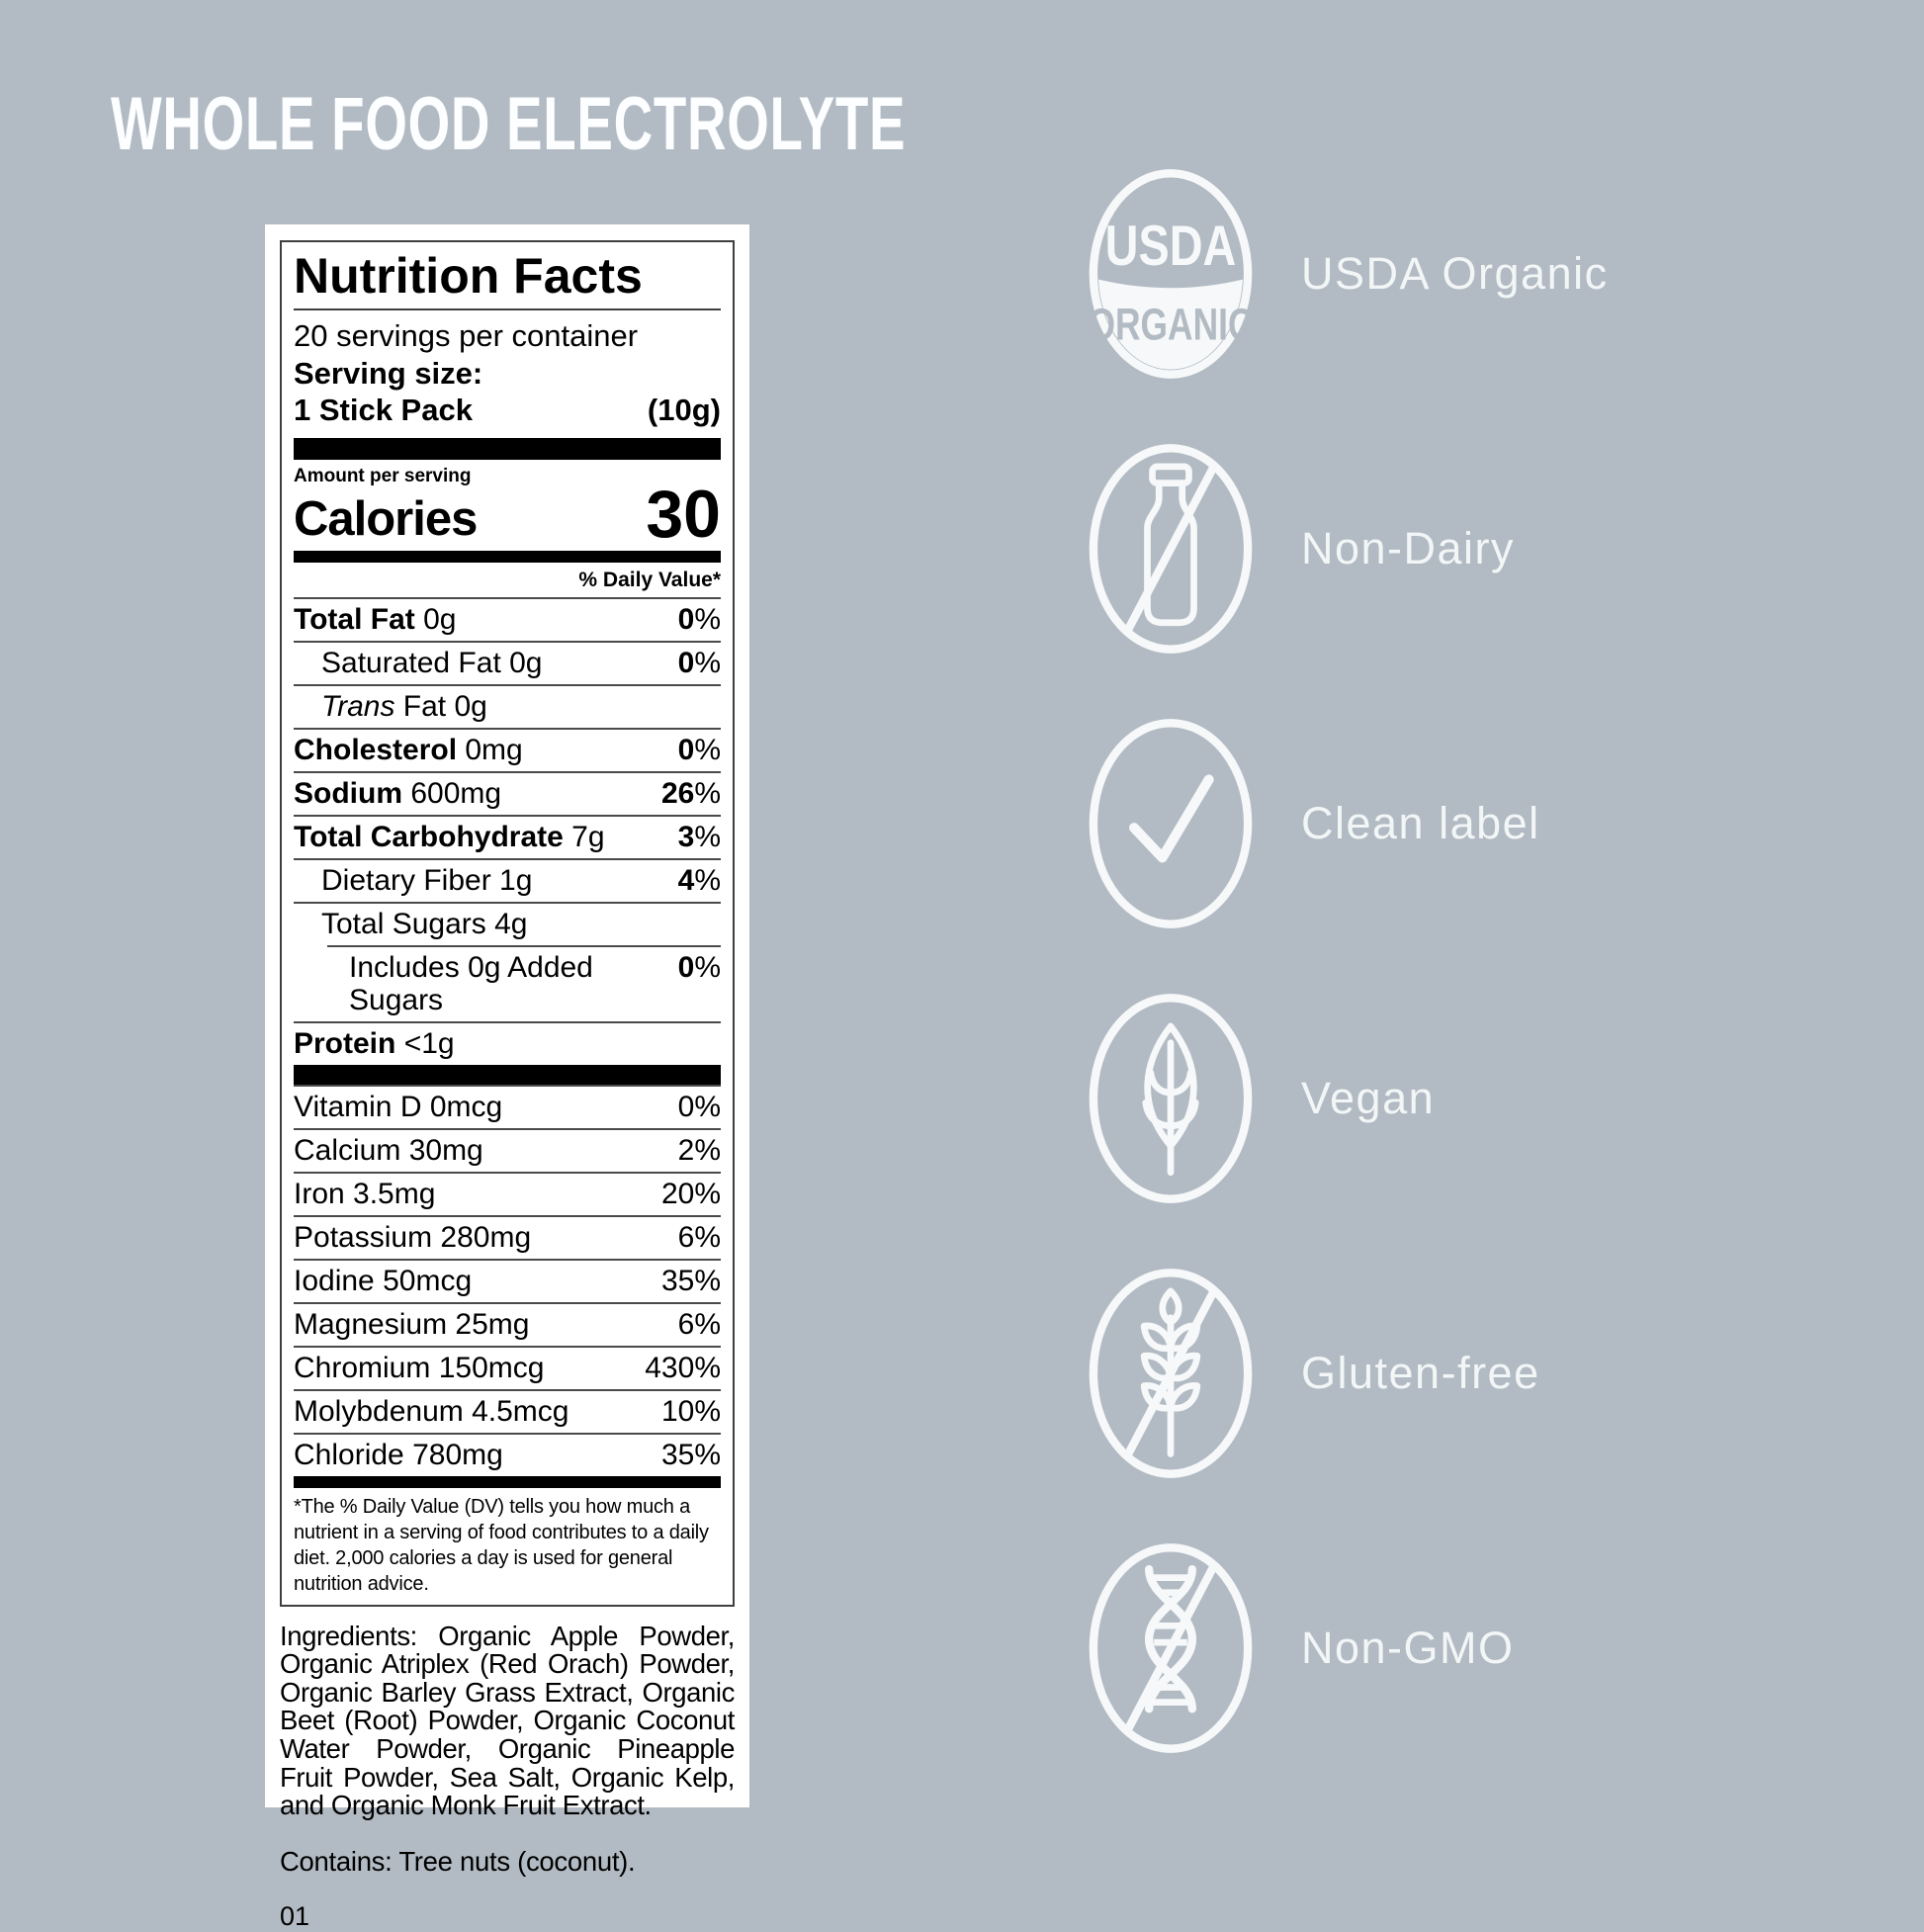  I want to click on nutrient-name: Chromium 150mcg, so click(419, 1367).